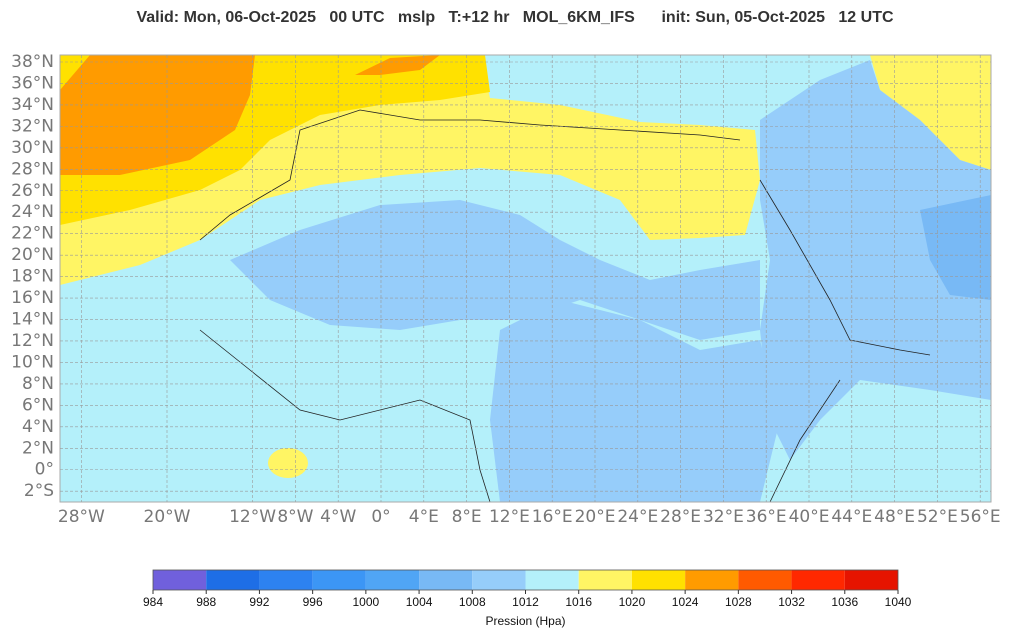 This screenshot has height=641, width=1011. I want to click on lon-label: 16°E, so click(552, 517).